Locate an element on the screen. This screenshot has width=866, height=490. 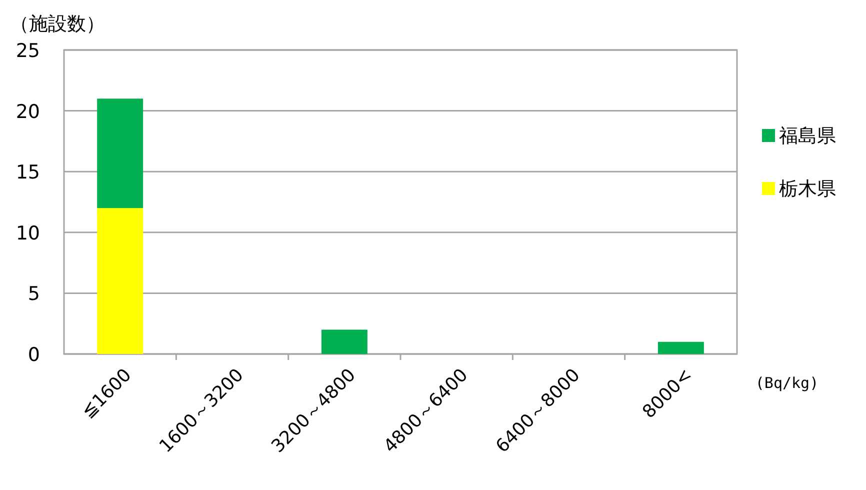
y-tick-label: 0 is located at coordinates (34, 355).